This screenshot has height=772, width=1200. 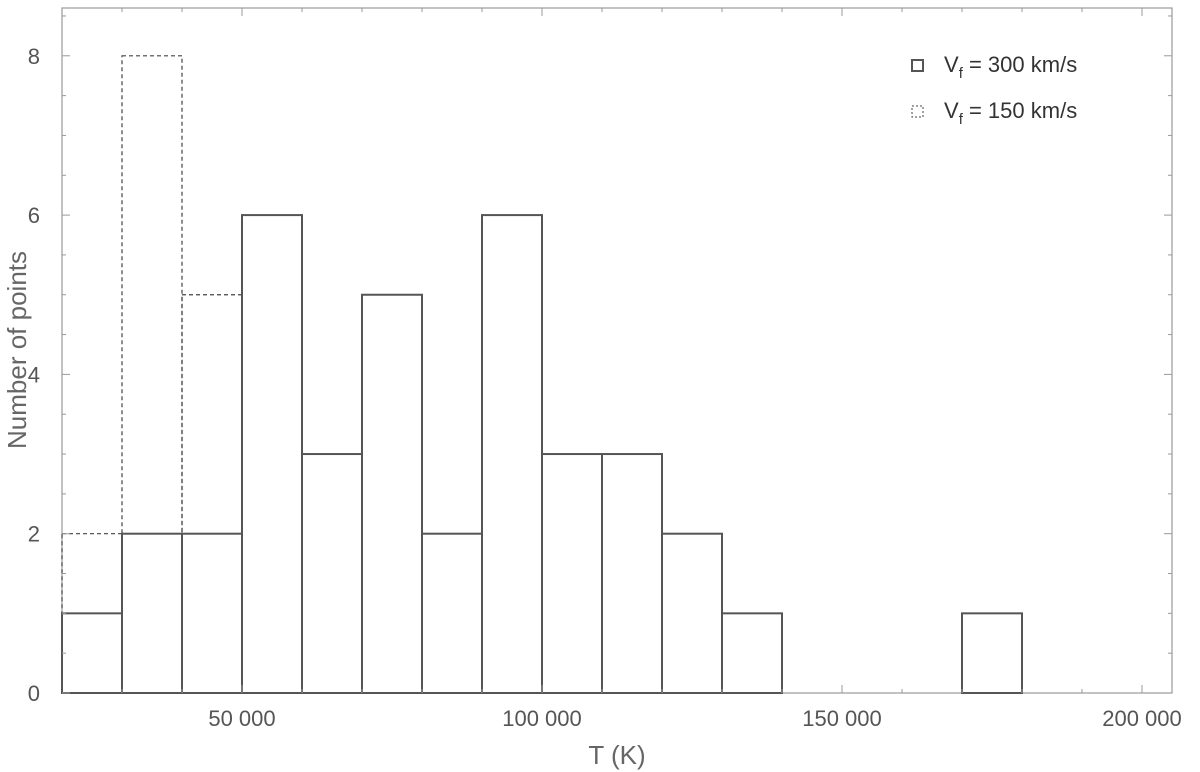 I want to click on x-tick-label: 200 000, so click(x=1142, y=718).